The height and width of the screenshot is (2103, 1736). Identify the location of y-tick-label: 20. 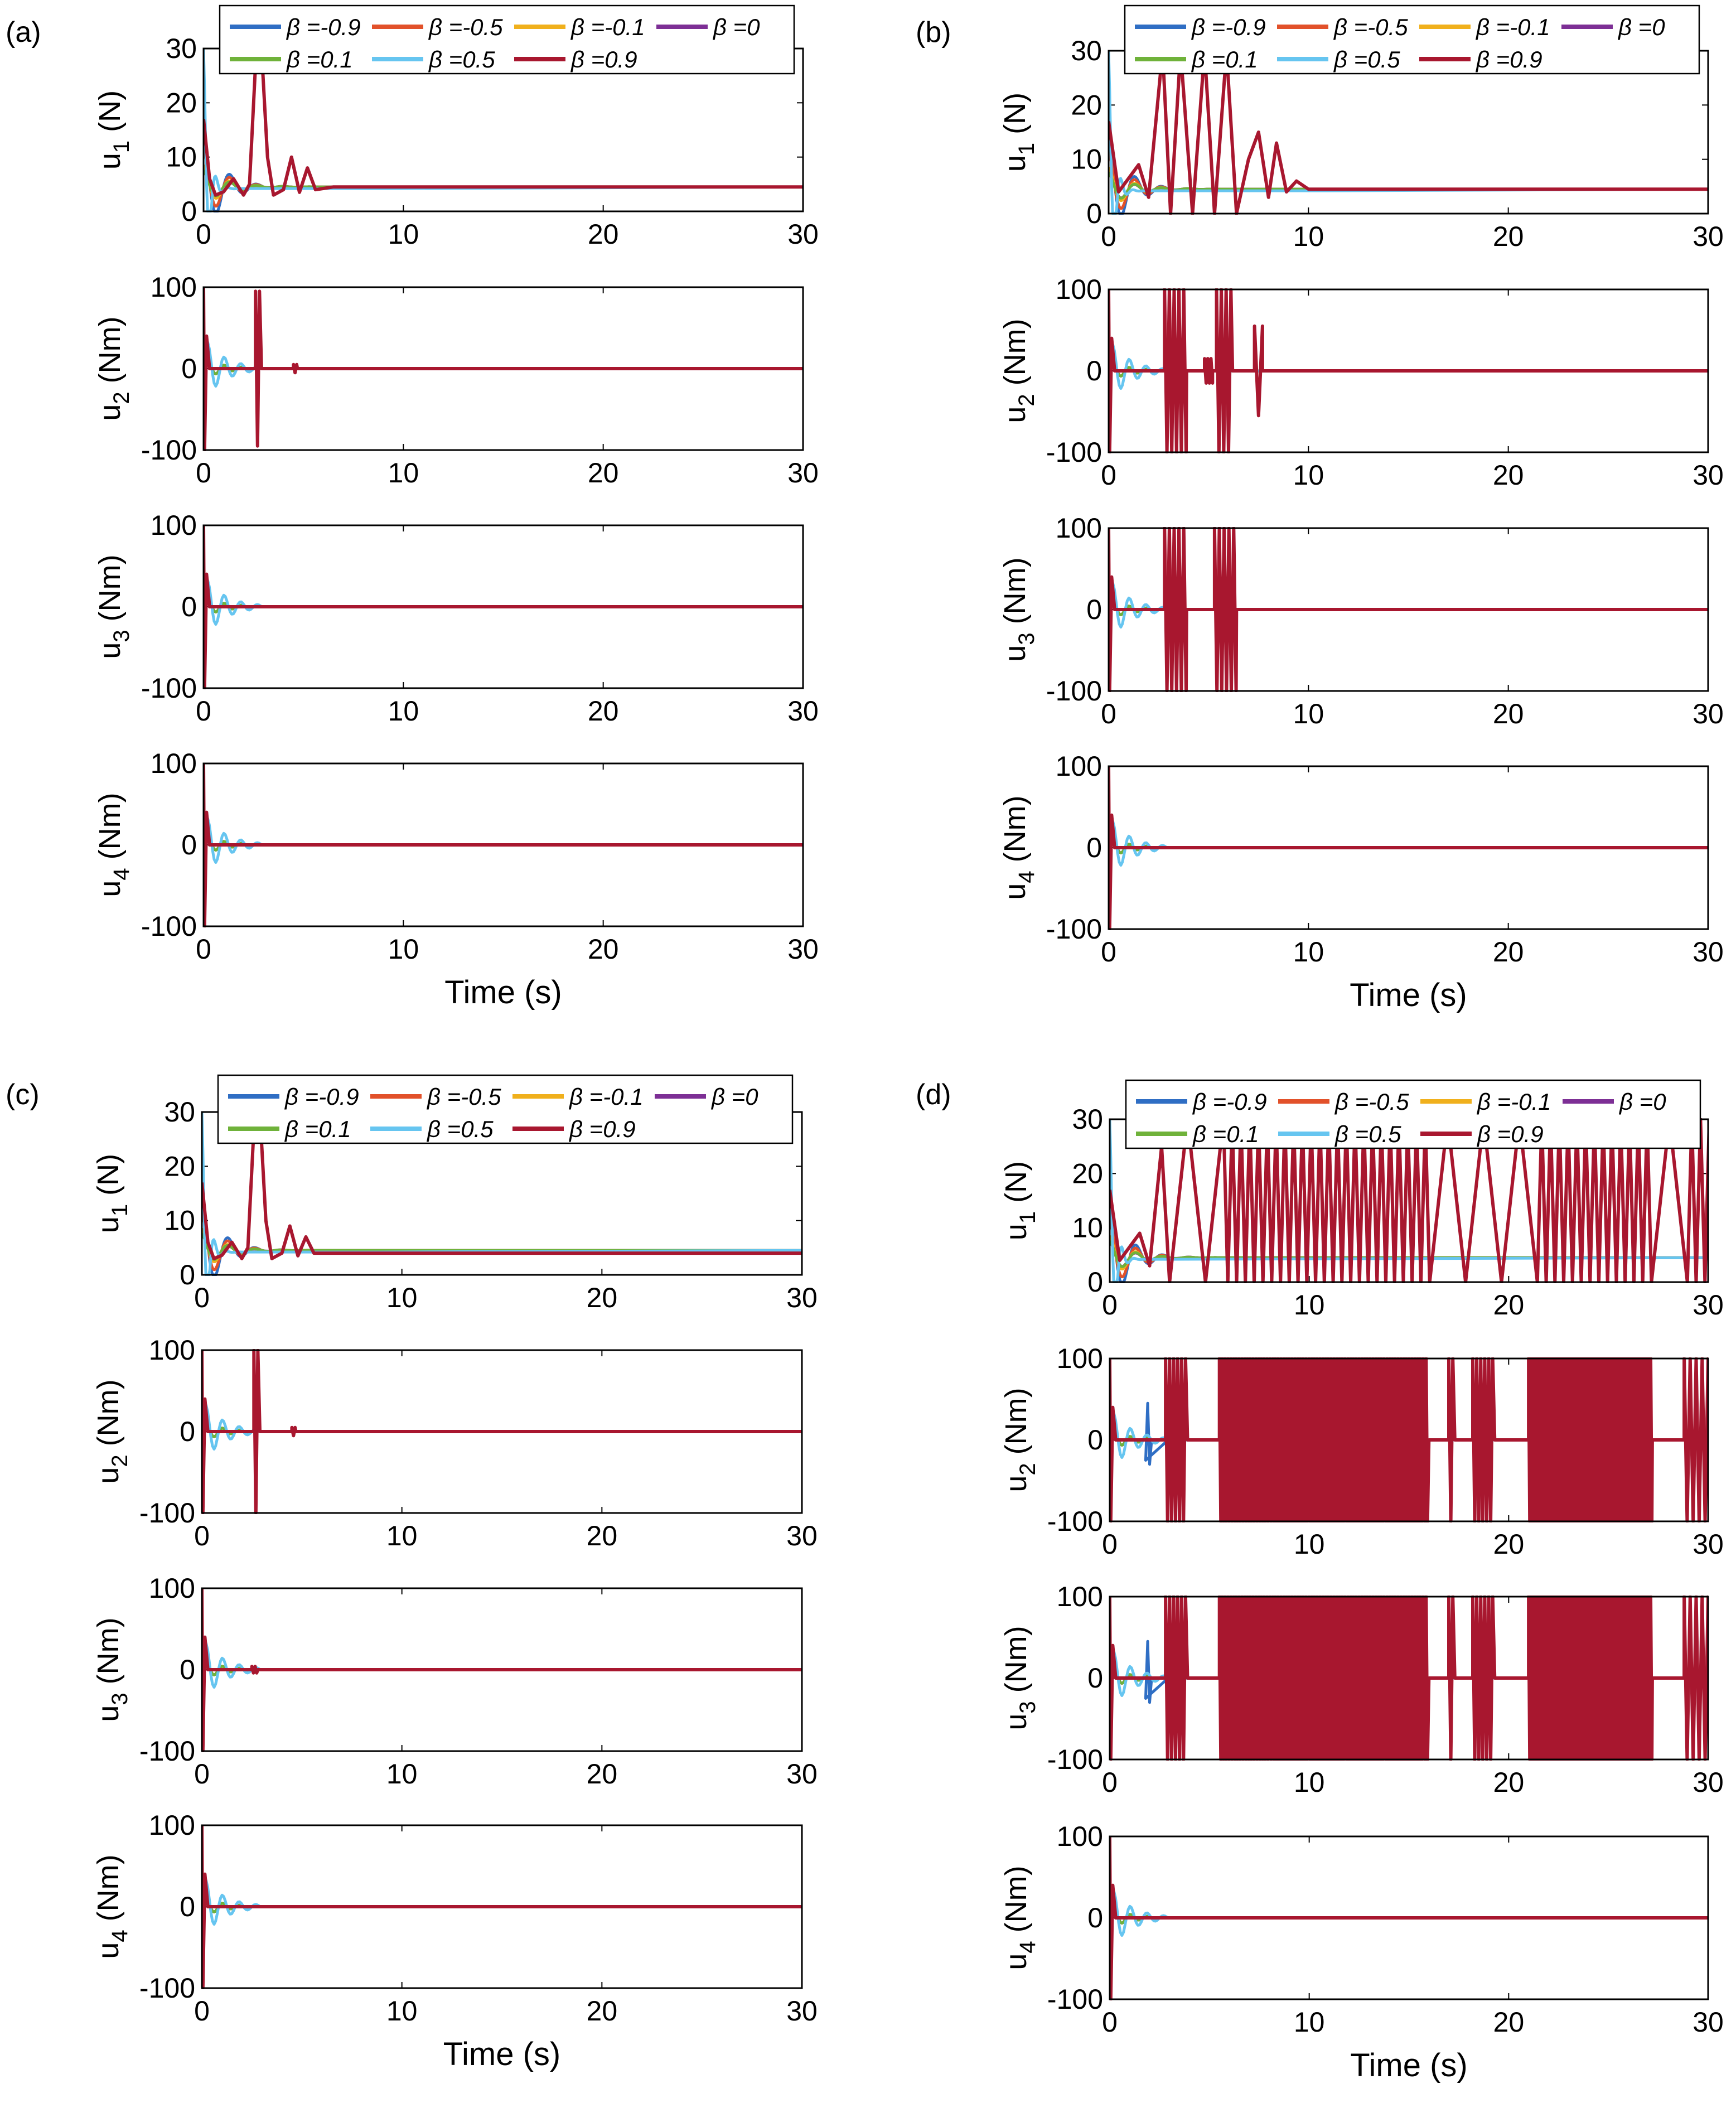
(1087, 105).